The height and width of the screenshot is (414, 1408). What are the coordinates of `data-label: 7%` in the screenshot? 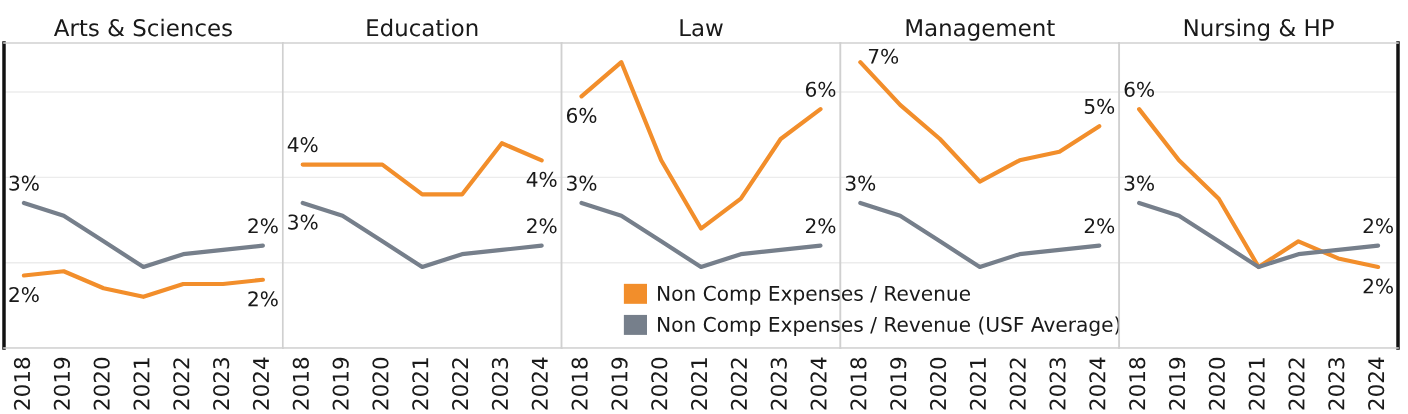 It's located at (883, 56).